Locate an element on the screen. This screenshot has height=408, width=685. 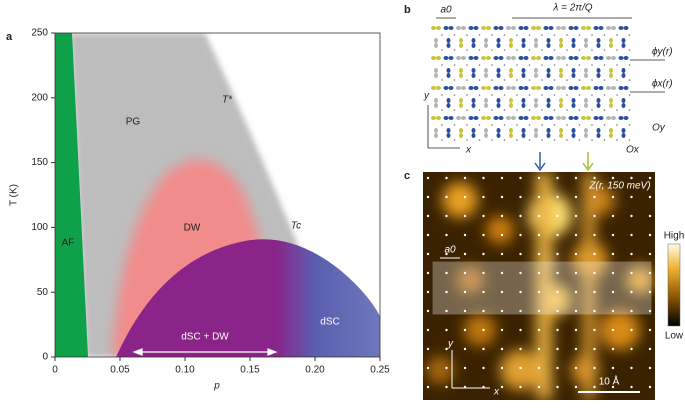
annotation: y is located at coordinates (450, 344).